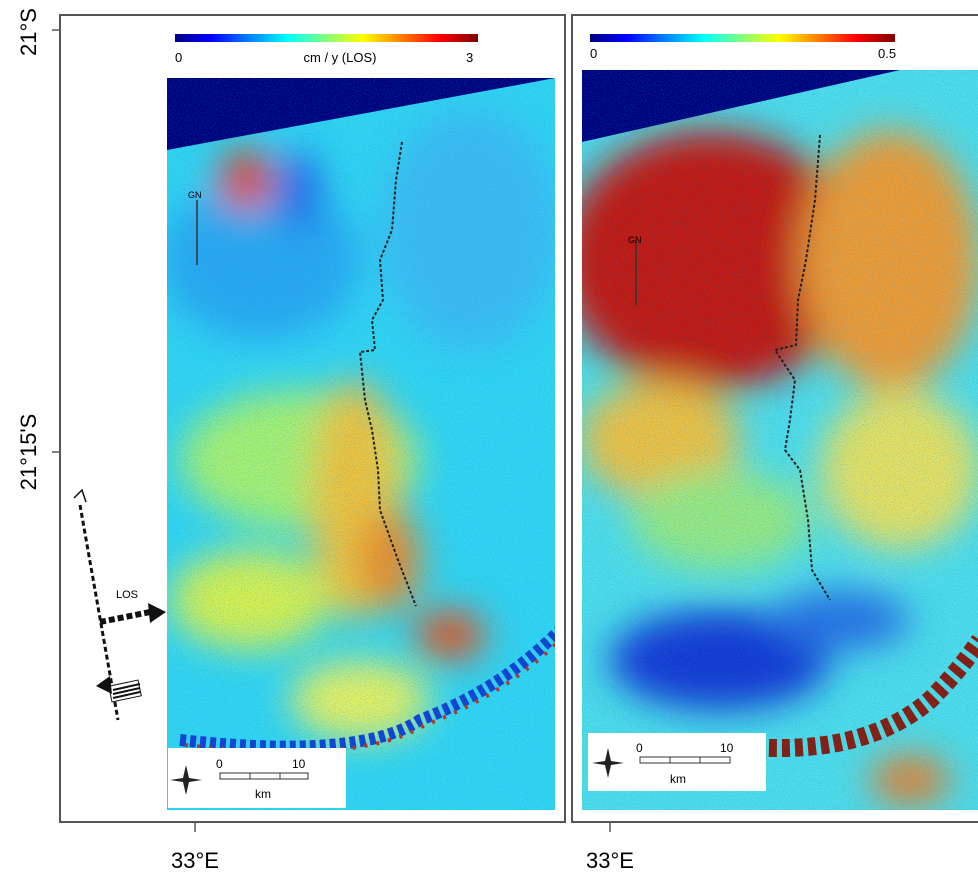 The image size is (978, 874). I want to click on scale-right: 0 10 km, so click(663, 763).